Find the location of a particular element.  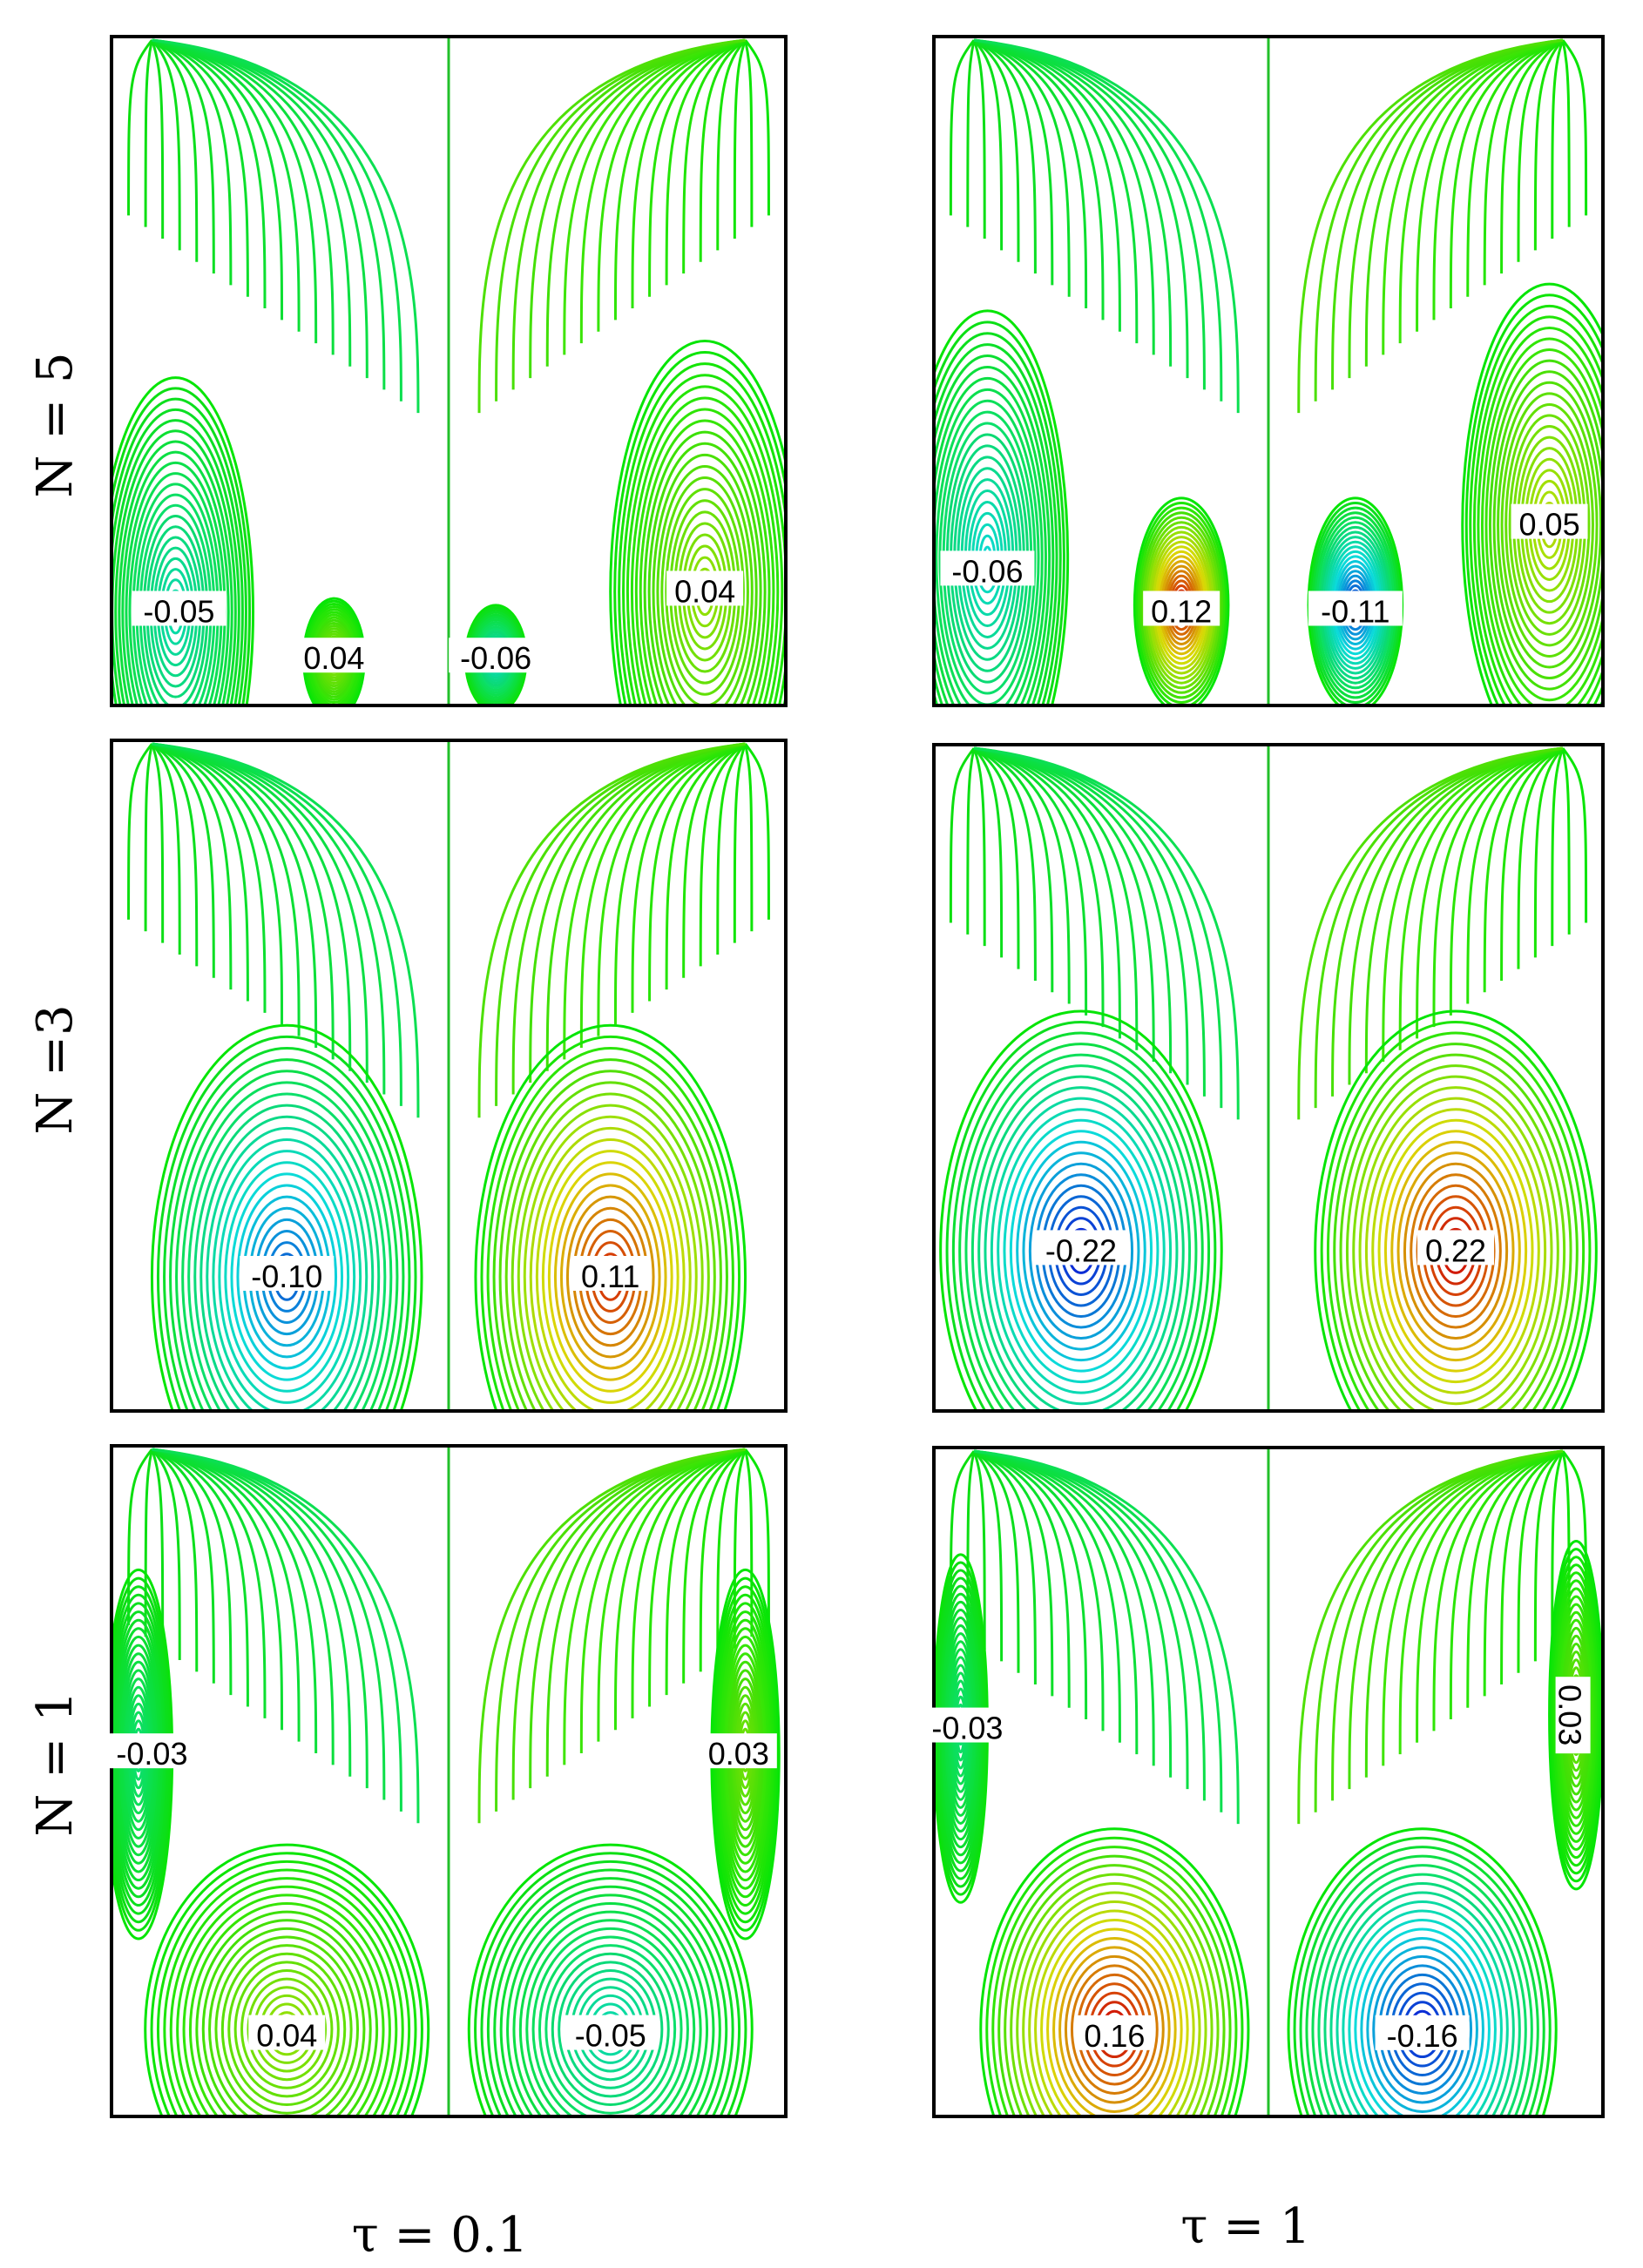

column-label-tau-1: τ = 1 is located at coordinates (1245, 2226).